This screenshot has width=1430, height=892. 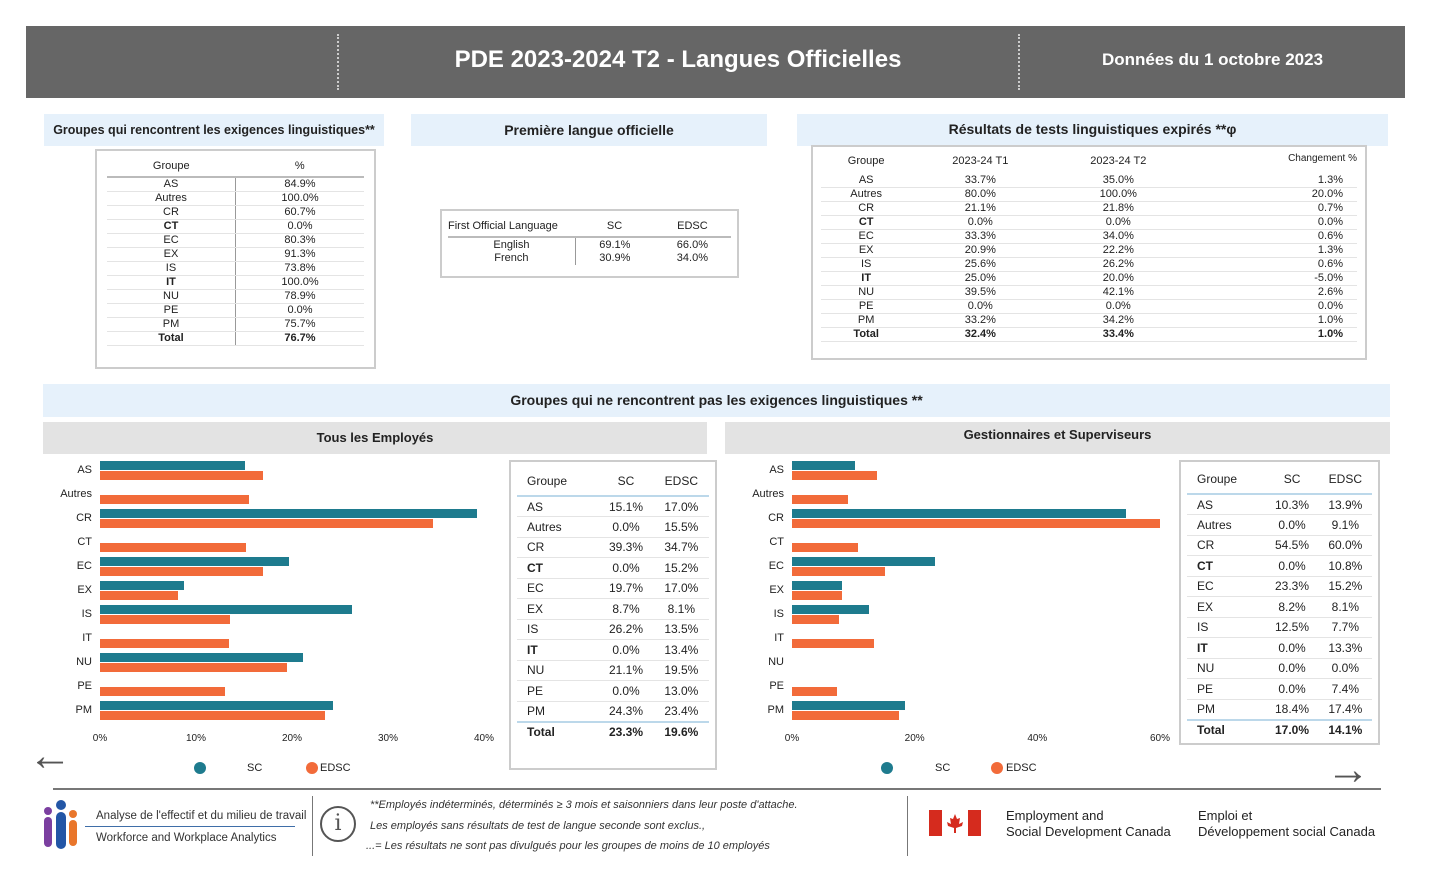 I want to click on category-label: IT, so click(x=779, y=638).